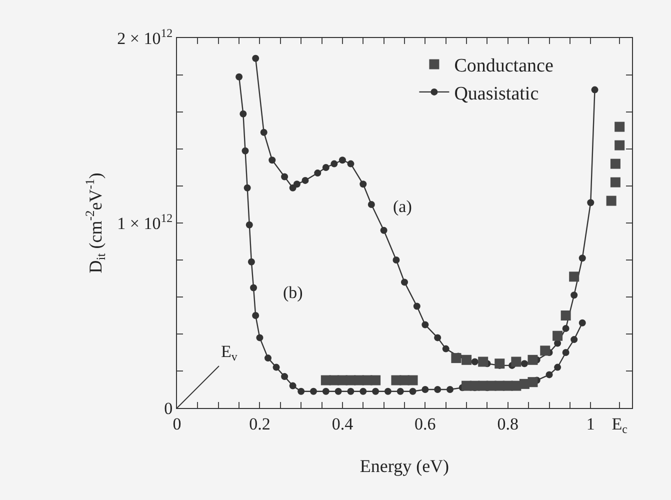 The width and height of the screenshot is (671, 500). I want to click on legend-label: Quasistatic, so click(496, 93).